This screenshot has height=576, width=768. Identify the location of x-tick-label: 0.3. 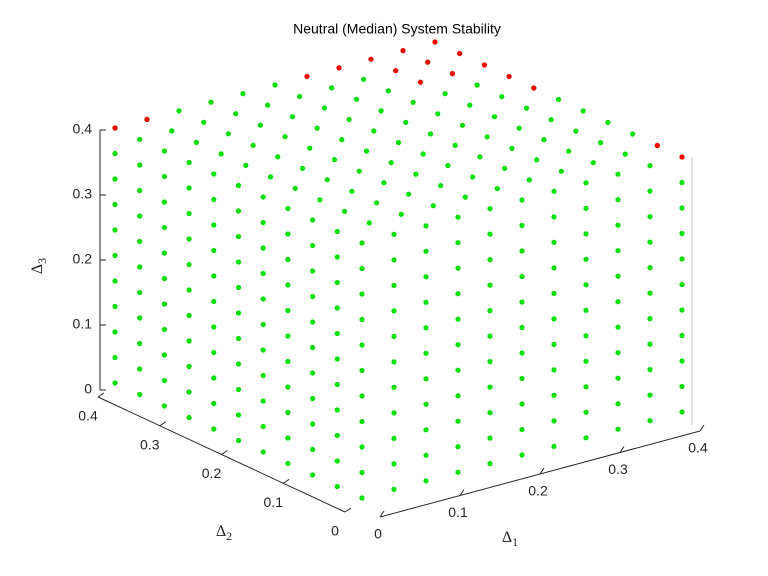
(618, 469).